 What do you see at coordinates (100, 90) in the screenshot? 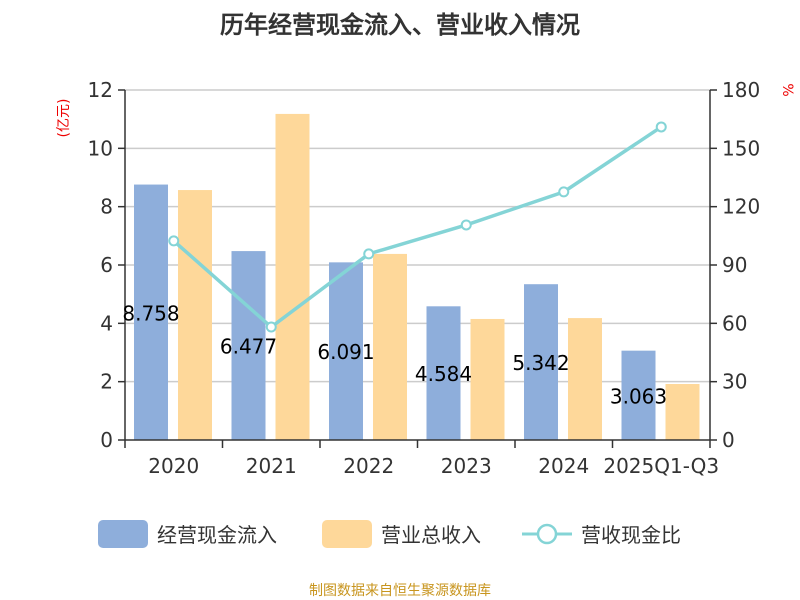
I see `left-tick-label: 12` at bounding box center [100, 90].